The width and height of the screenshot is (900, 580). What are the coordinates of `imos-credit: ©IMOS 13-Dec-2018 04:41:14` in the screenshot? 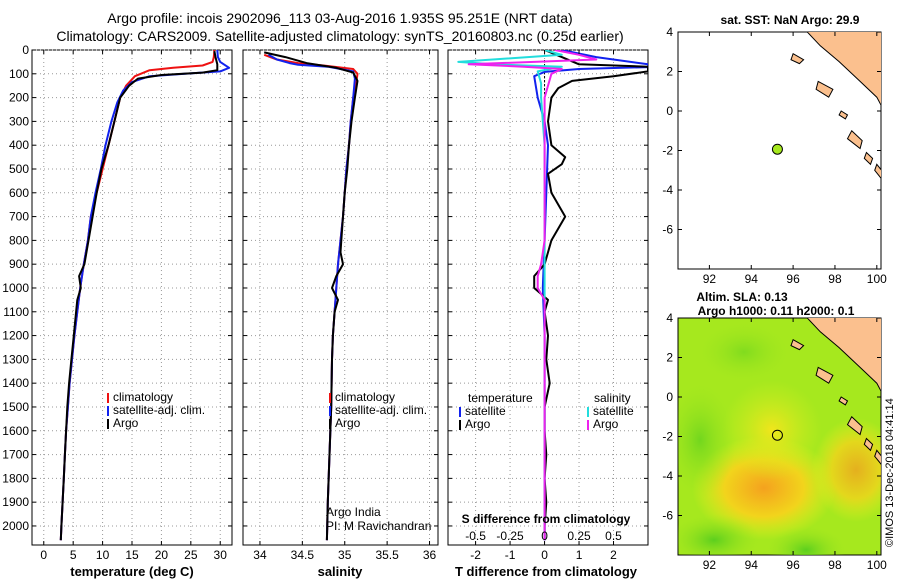 It's located at (890, 472).